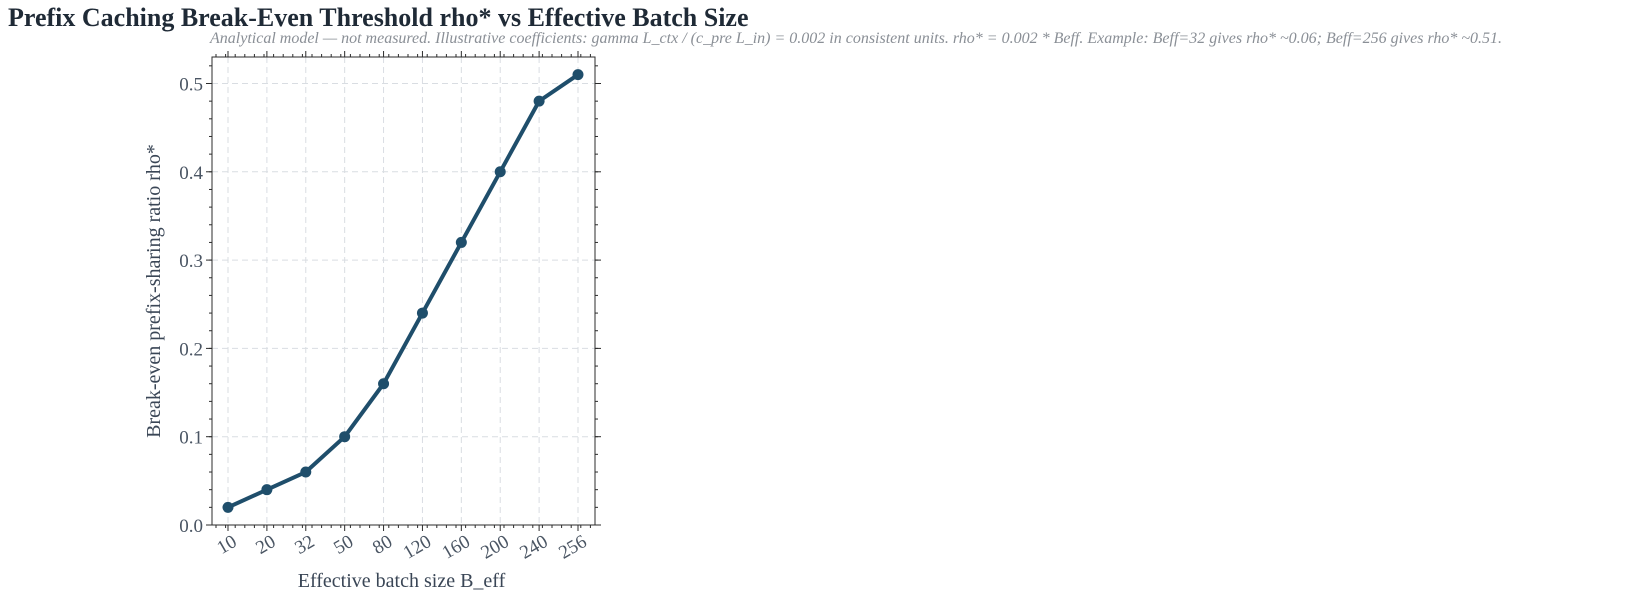  What do you see at coordinates (304, 545) in the screenshot?
I see `x-tick-label: 32` at bounding box center [304, 545].